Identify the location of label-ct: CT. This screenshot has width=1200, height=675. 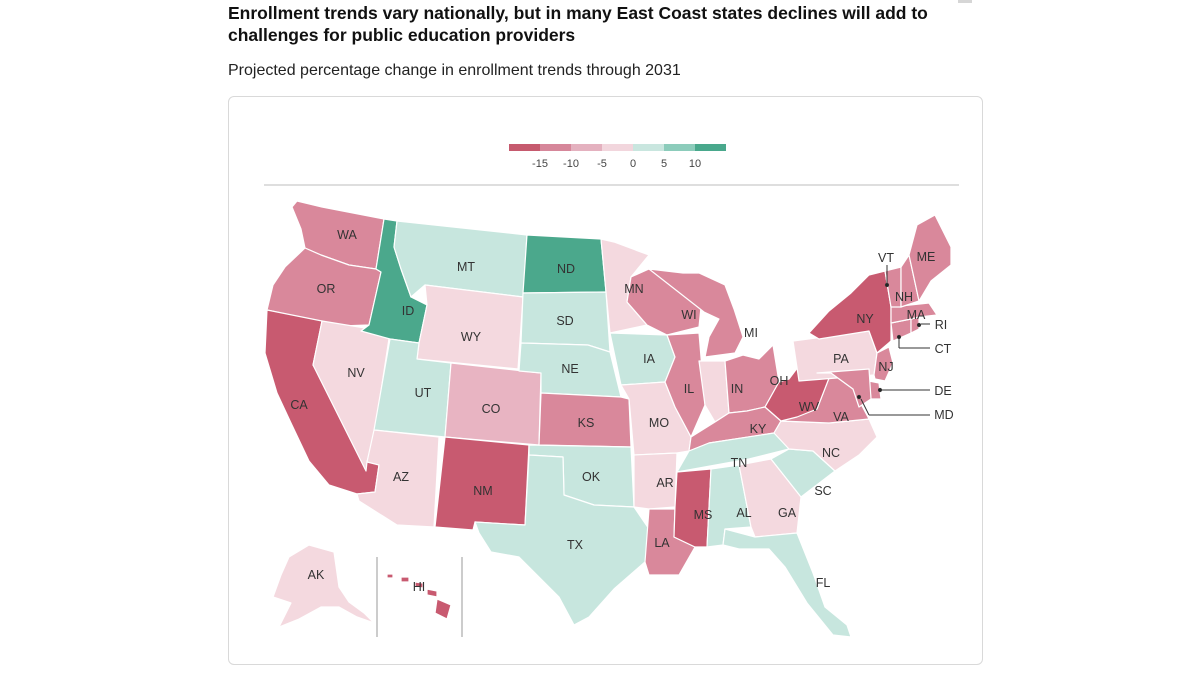
(943, 349).